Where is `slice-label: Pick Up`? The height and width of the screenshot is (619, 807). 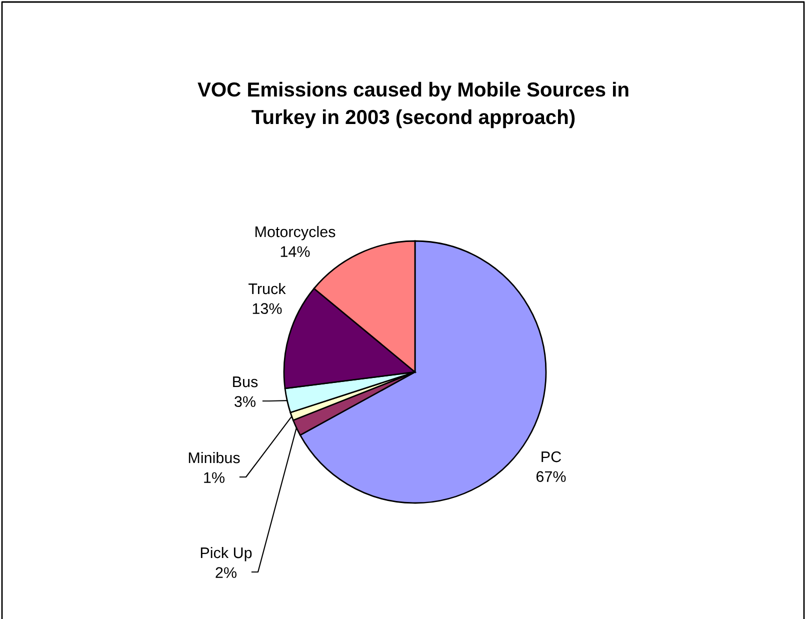 slice-label: Pick Up is located at coordinates (226, 554).